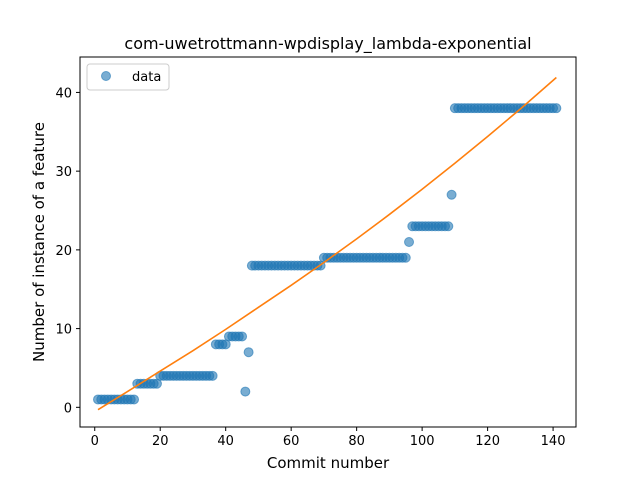 This screenshot has height=480, width=640. What do you see at coordinates (160, 441) in the screenshot?
I see `x-tick-label: 20` at bounding box center [160, 441].